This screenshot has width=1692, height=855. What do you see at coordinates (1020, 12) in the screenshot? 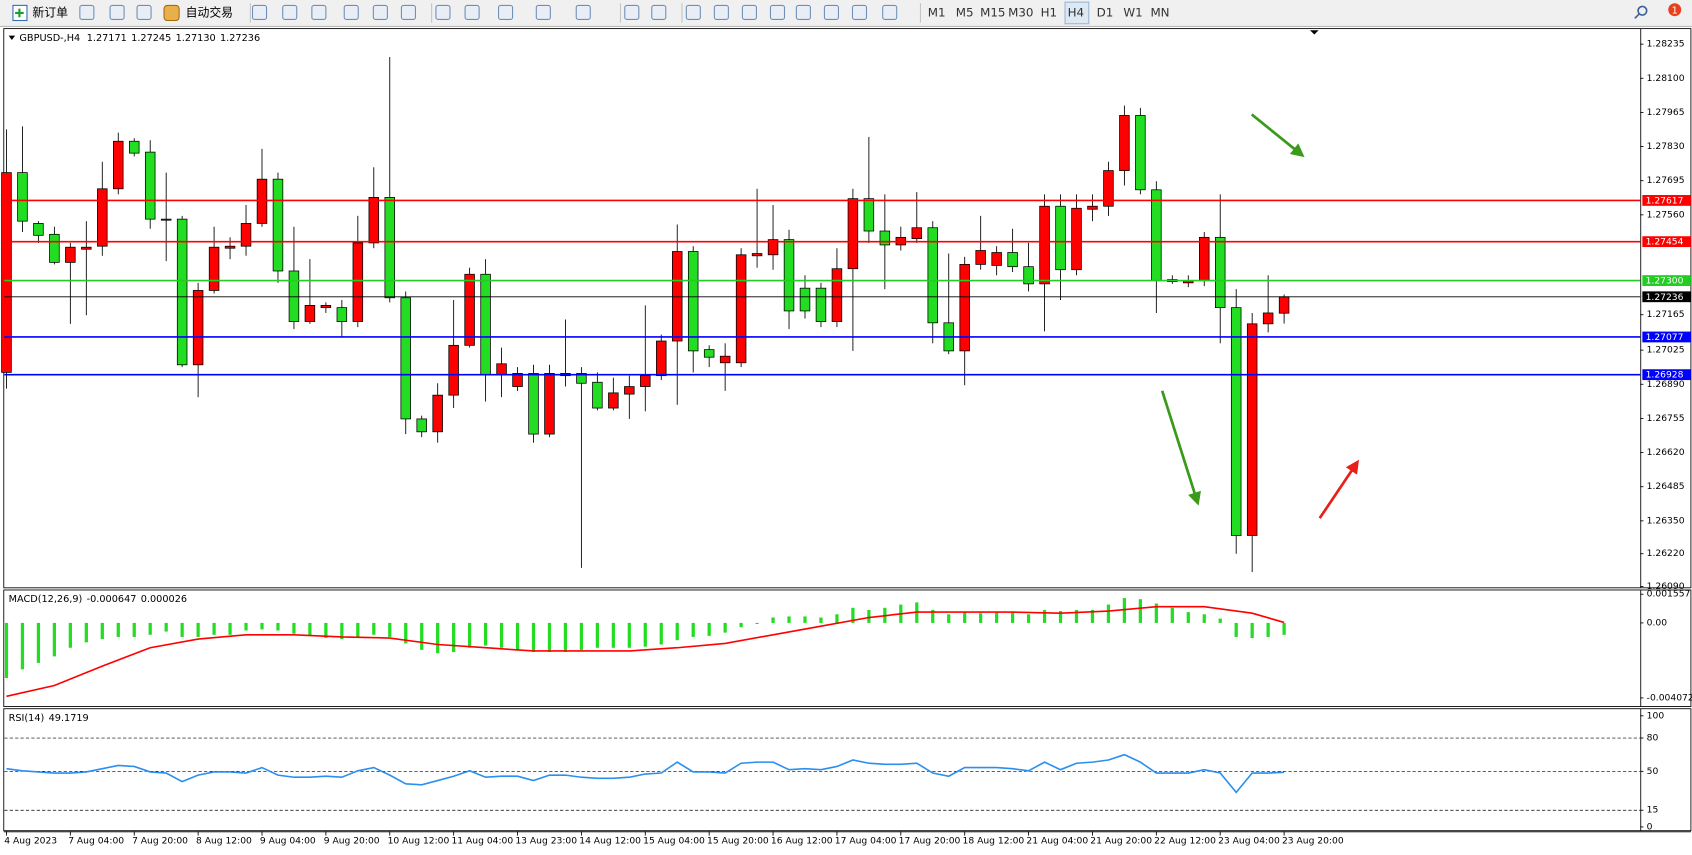
I see `timeframe-button: M30` at bounding box center [1020, 12].